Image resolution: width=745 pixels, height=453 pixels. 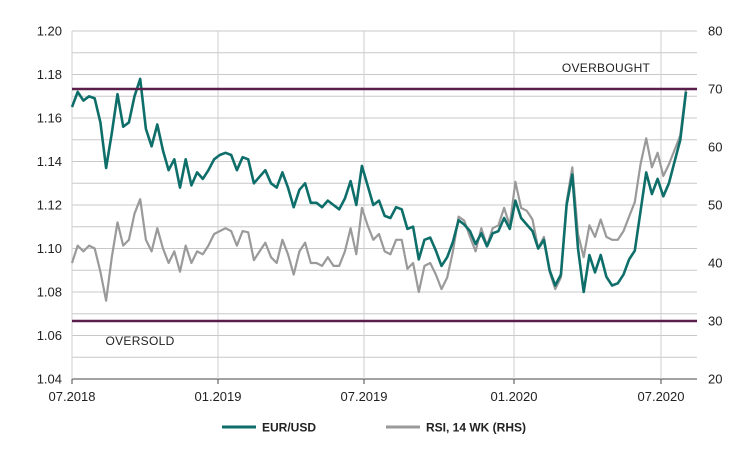 I want to click on left-tick-label: 1.04, so click(x=49, y=379).